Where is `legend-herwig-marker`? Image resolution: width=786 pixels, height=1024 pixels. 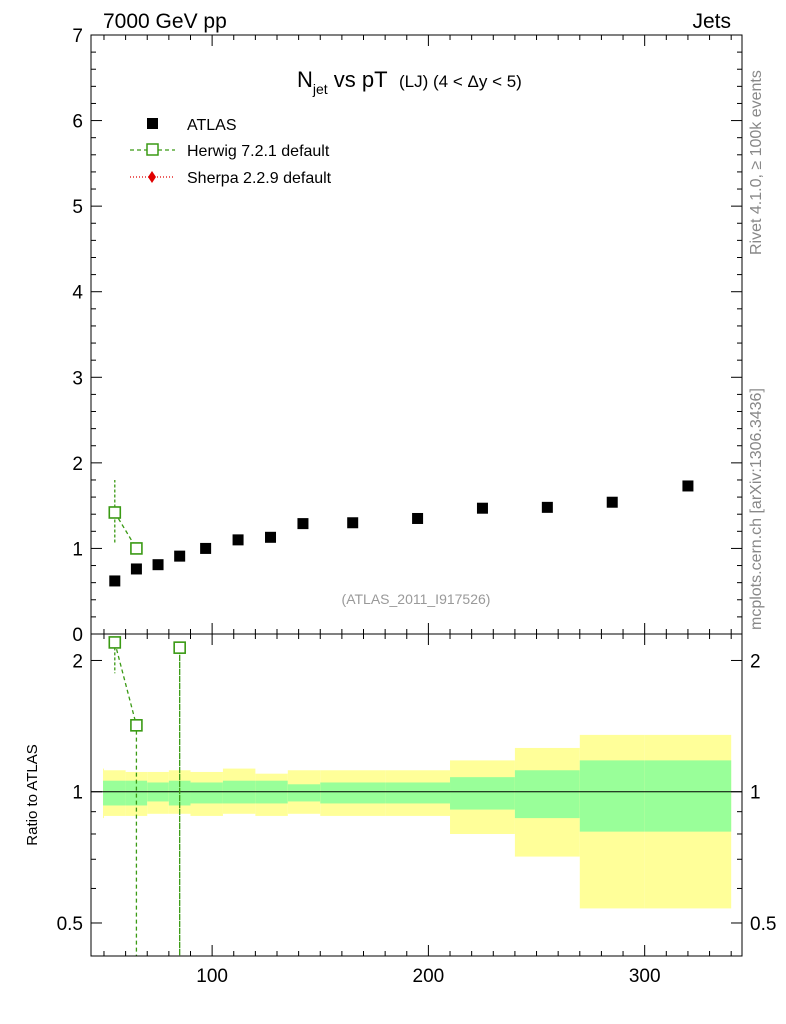 legend-herwig-marker is located at coordinates (152, 149).